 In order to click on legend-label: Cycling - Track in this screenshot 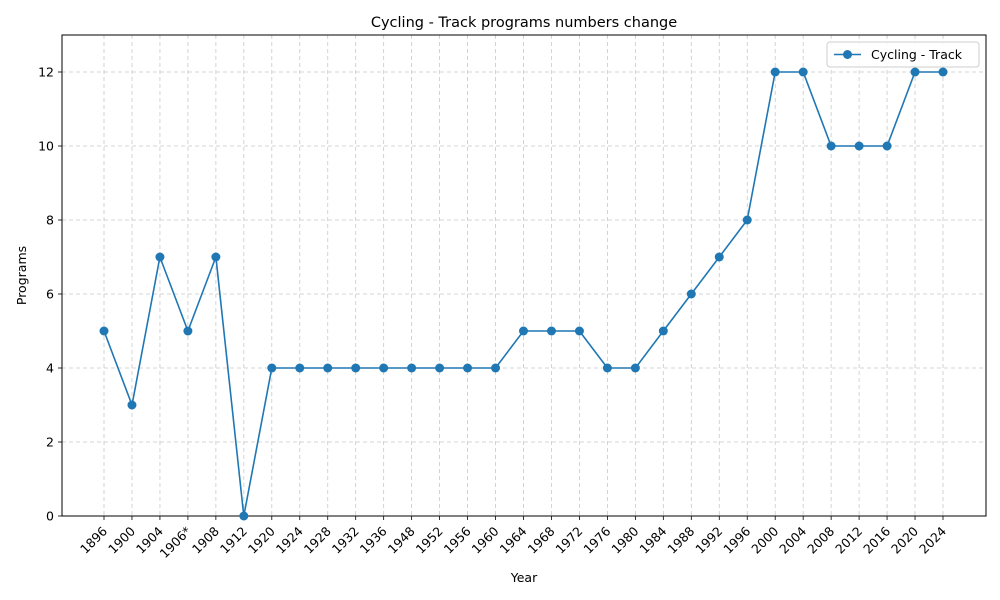, I will do `click(917, 54)`.